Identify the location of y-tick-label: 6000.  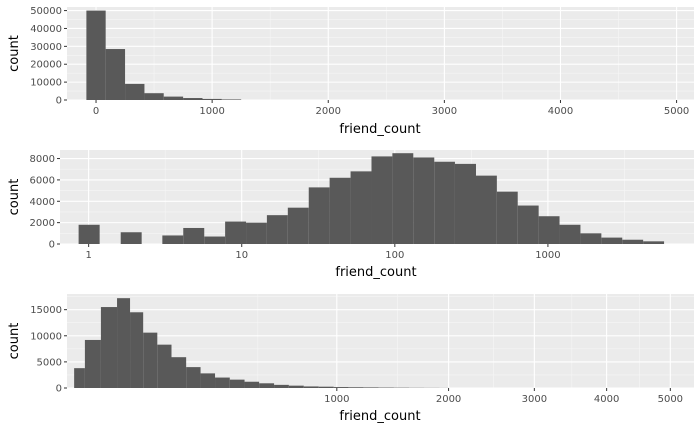
(42, 180).